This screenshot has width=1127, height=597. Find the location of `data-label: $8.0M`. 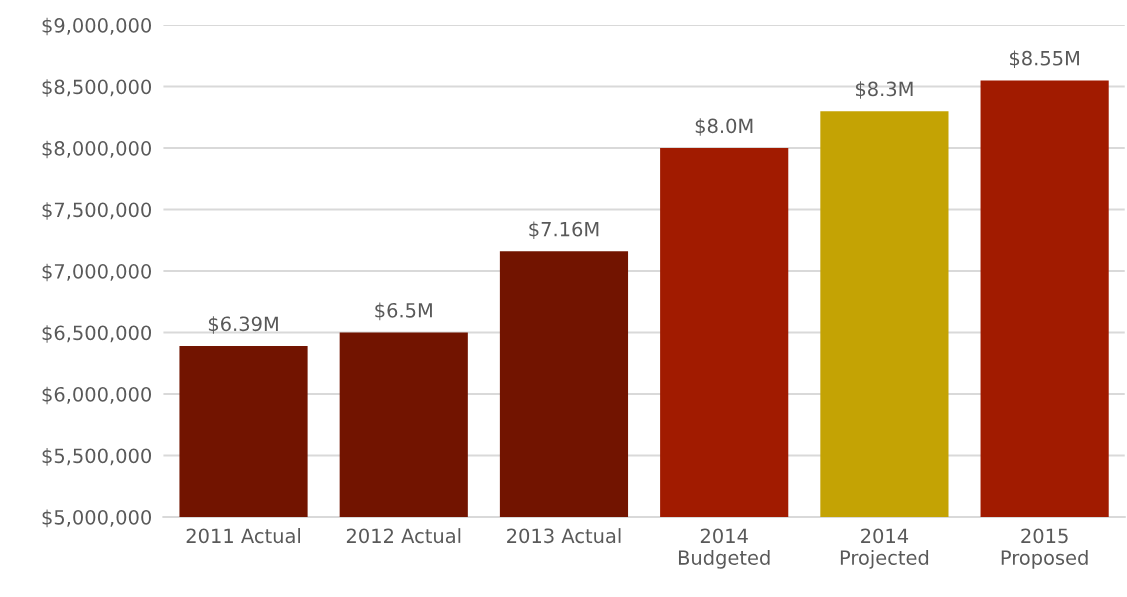

data-label: $8.0M is located at coordinates (724, 127).